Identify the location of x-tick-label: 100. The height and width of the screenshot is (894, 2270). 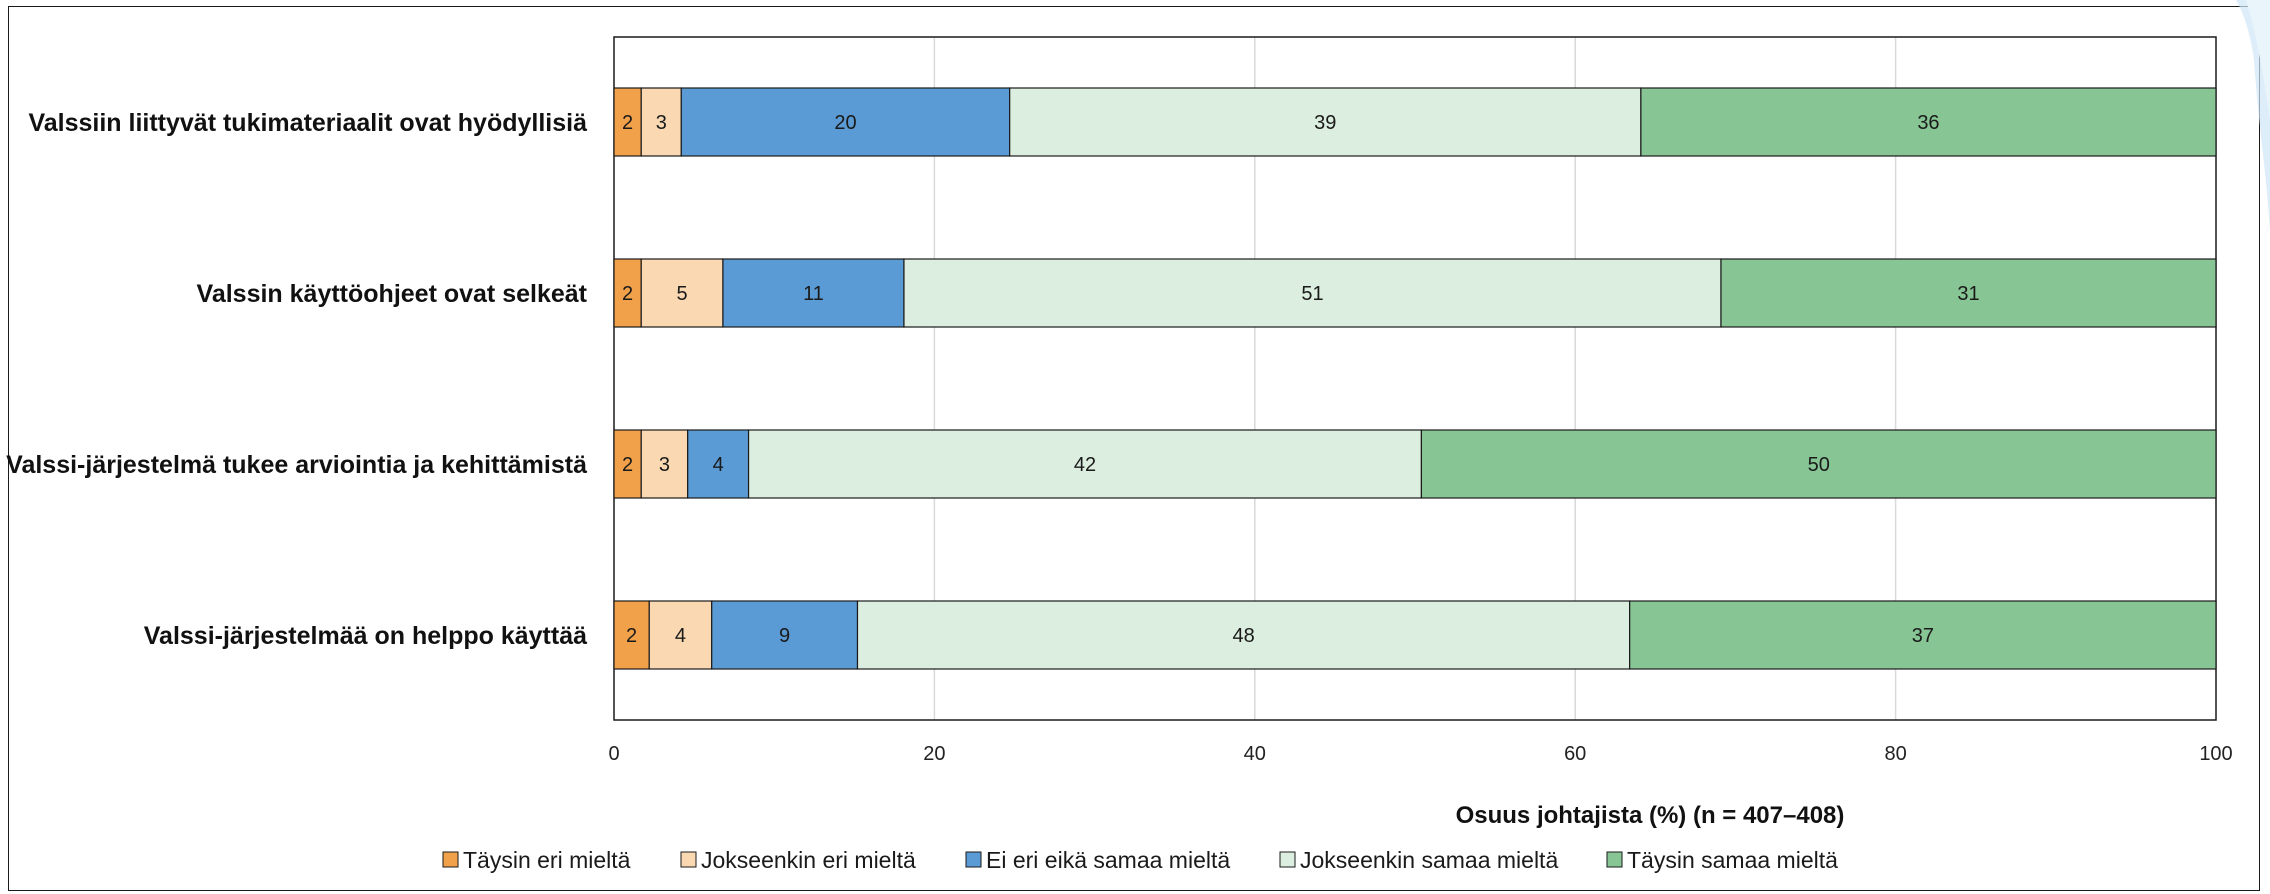
(2215, 754).